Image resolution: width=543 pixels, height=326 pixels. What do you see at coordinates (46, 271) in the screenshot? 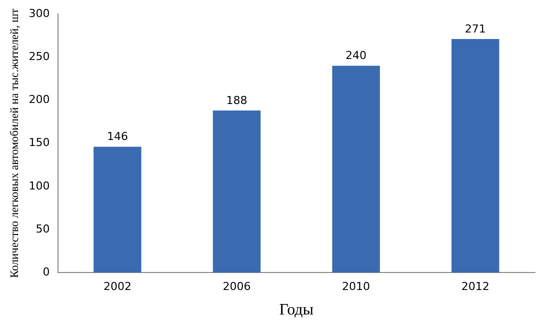
I see `y-tick-label: 0` at bounding box center [46, 271].